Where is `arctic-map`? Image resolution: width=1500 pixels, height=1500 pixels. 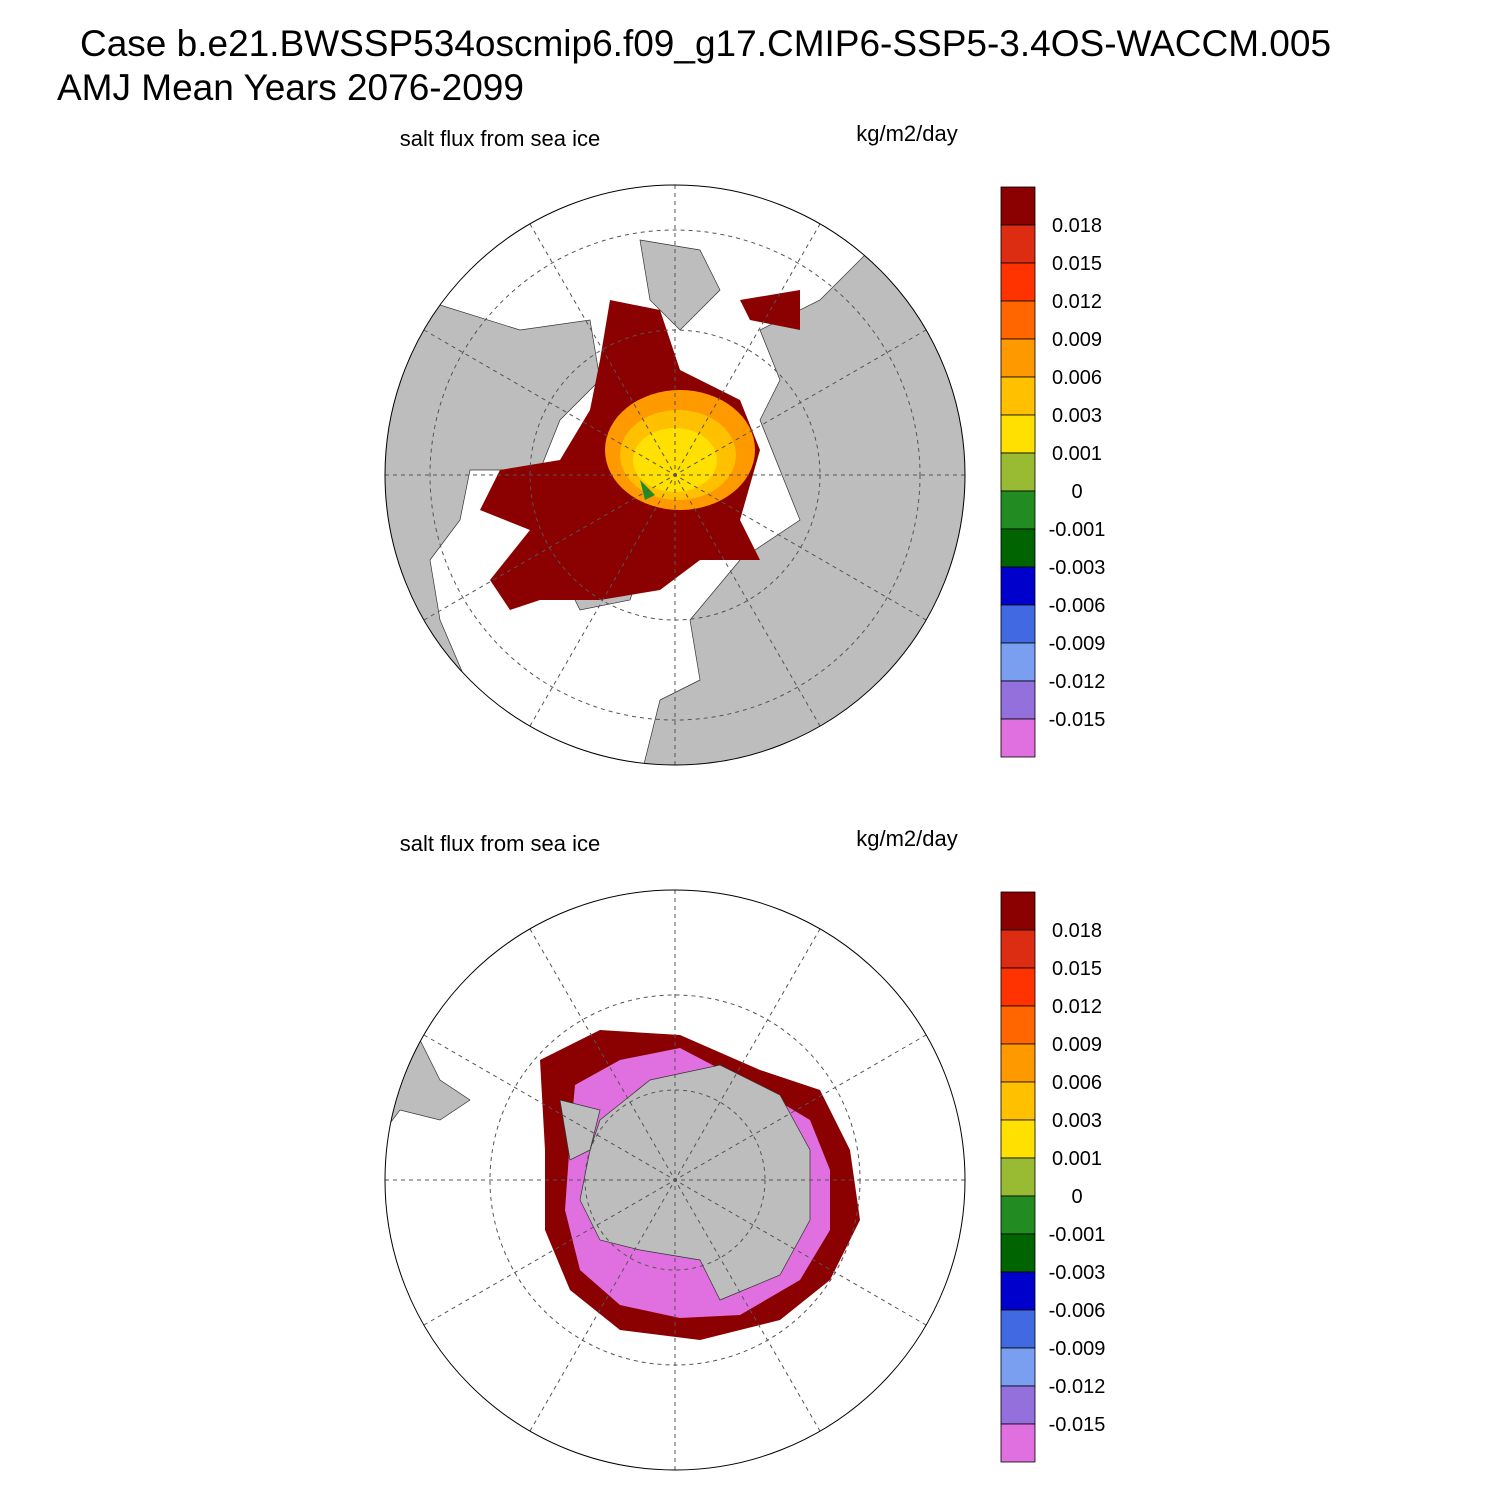 arctic-map is located at coordinates (675, 475).